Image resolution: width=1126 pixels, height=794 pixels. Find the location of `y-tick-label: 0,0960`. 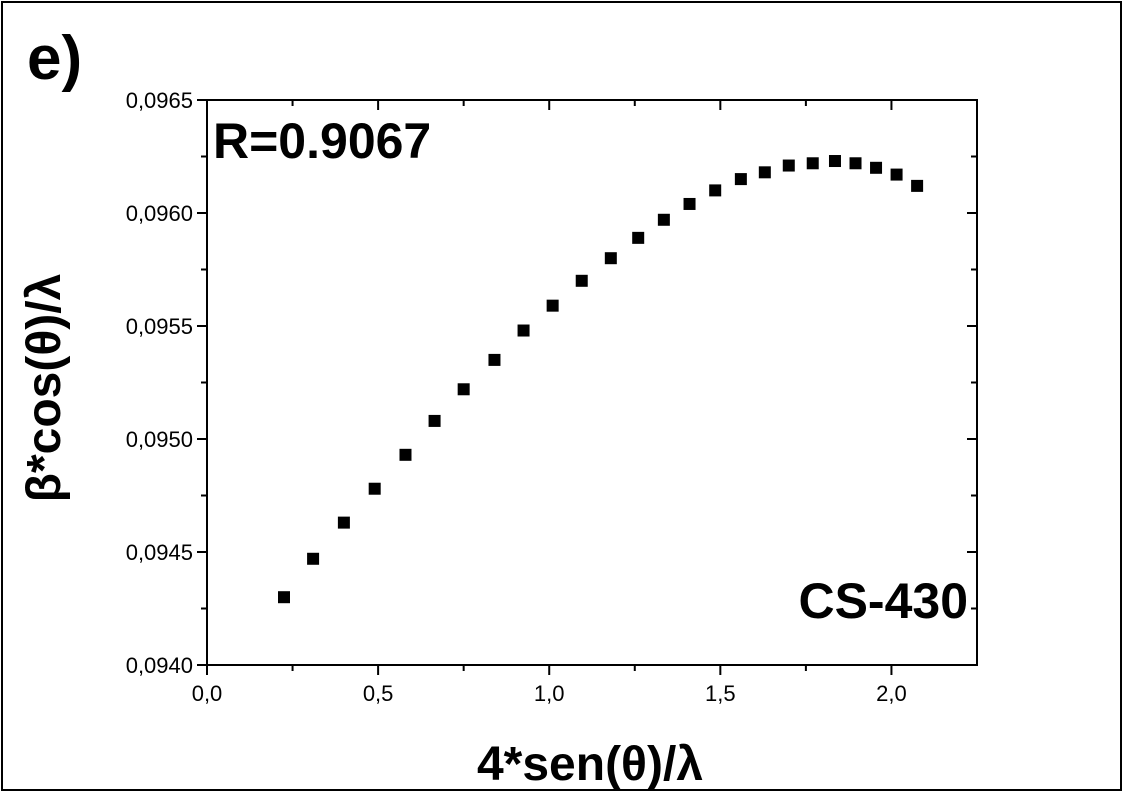

y-tick-label: 0,0960 is located at coordinates (159, 213).